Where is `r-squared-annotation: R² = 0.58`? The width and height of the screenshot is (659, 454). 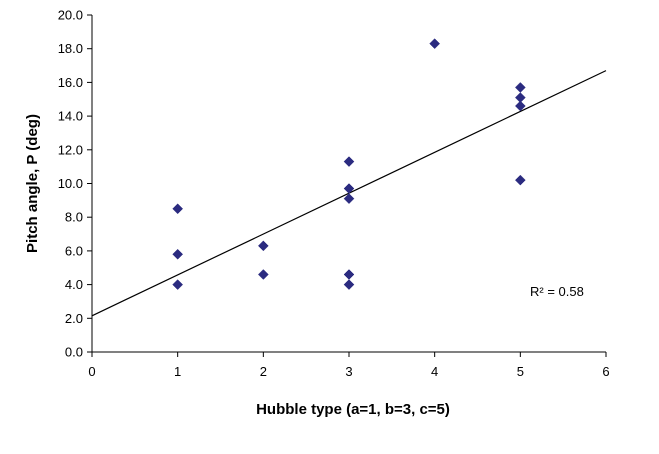
r-squared-annotation: R² = 0.58 is located at coordinates (557, 291).